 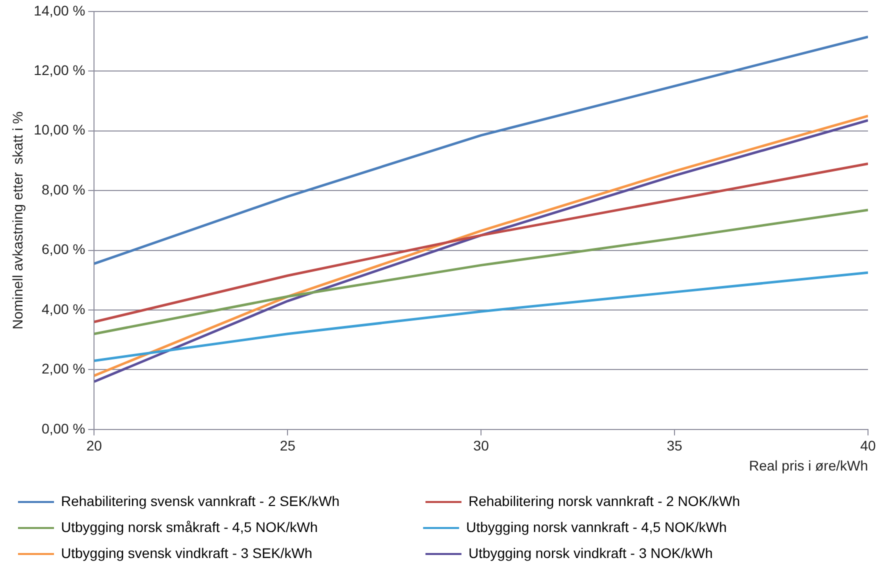 What do you see at coordinates (645, 500) in the screenshot?
I see `legend-label: Rehabilitering norsk vannkraft - 2 NOK/kWh` at bounding box center [645, 500].